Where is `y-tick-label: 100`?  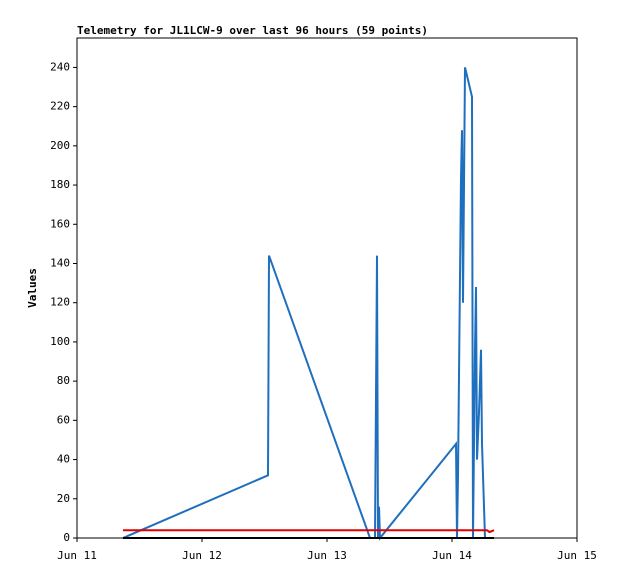
y-tick-label: 100 is located at coordinates (60, 341).